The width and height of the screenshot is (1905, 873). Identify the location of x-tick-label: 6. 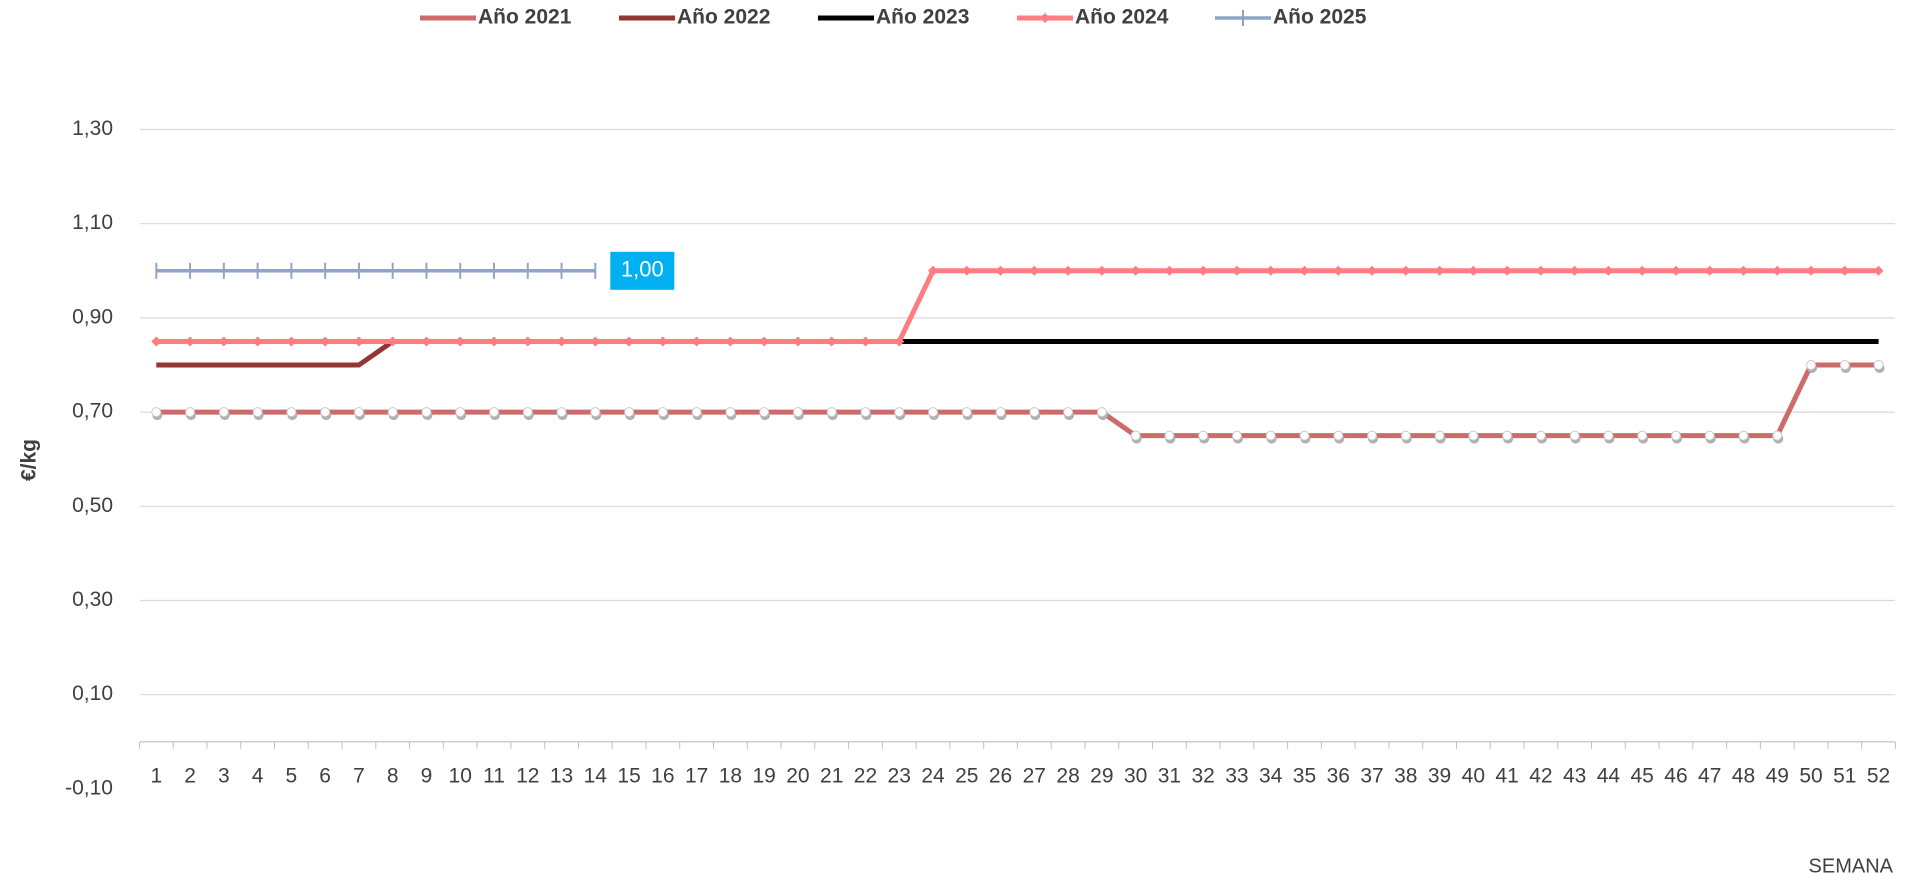
(325, 776).